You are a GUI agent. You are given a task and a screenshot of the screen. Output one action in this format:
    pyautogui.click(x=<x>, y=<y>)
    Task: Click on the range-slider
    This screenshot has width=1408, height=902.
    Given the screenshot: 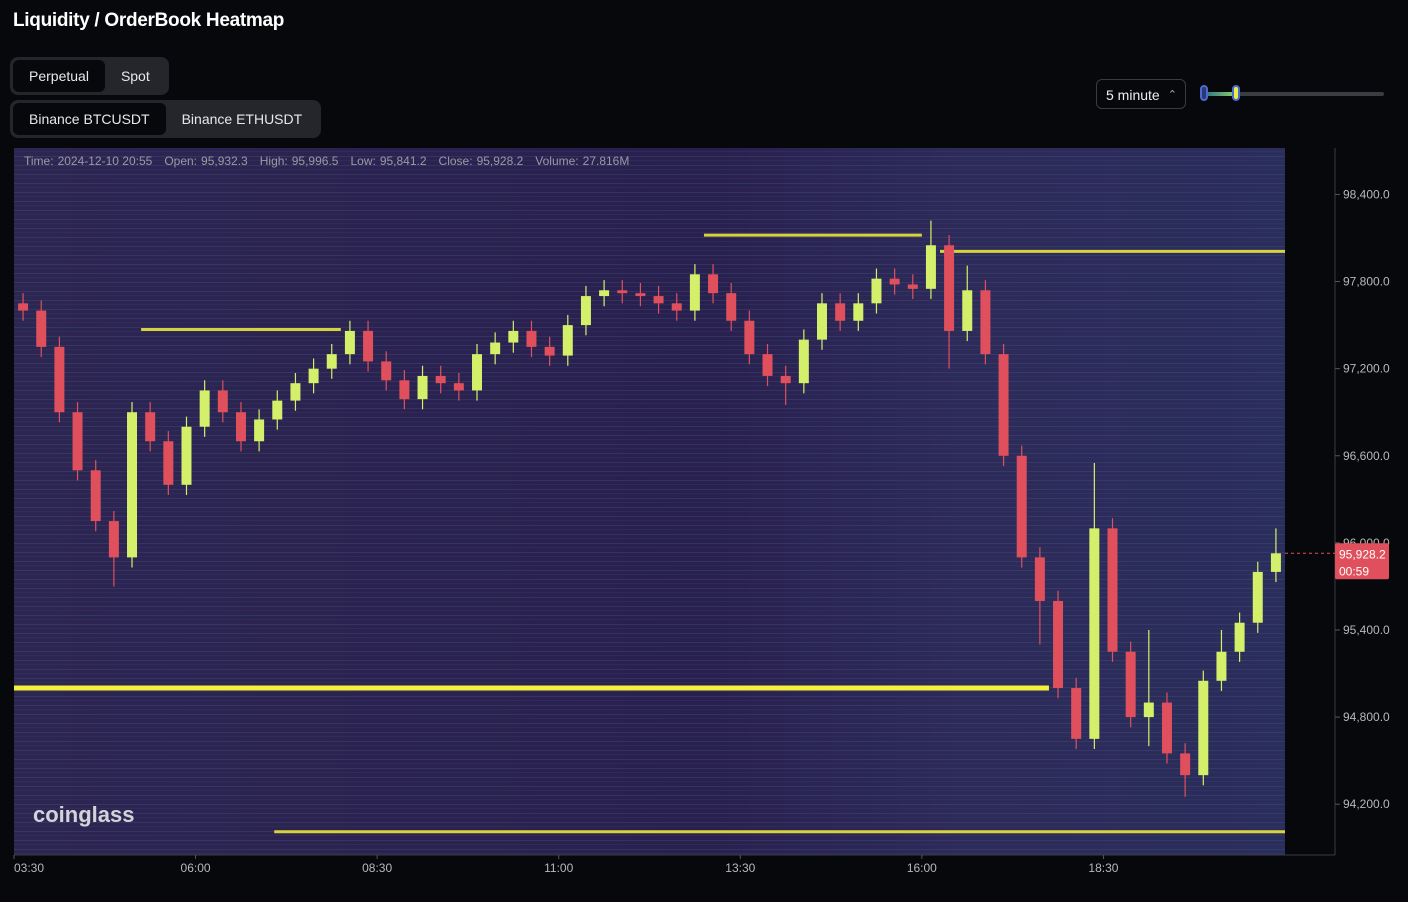 What is the action you would take?
    pyautogui.click(x=1292, y=93)
    